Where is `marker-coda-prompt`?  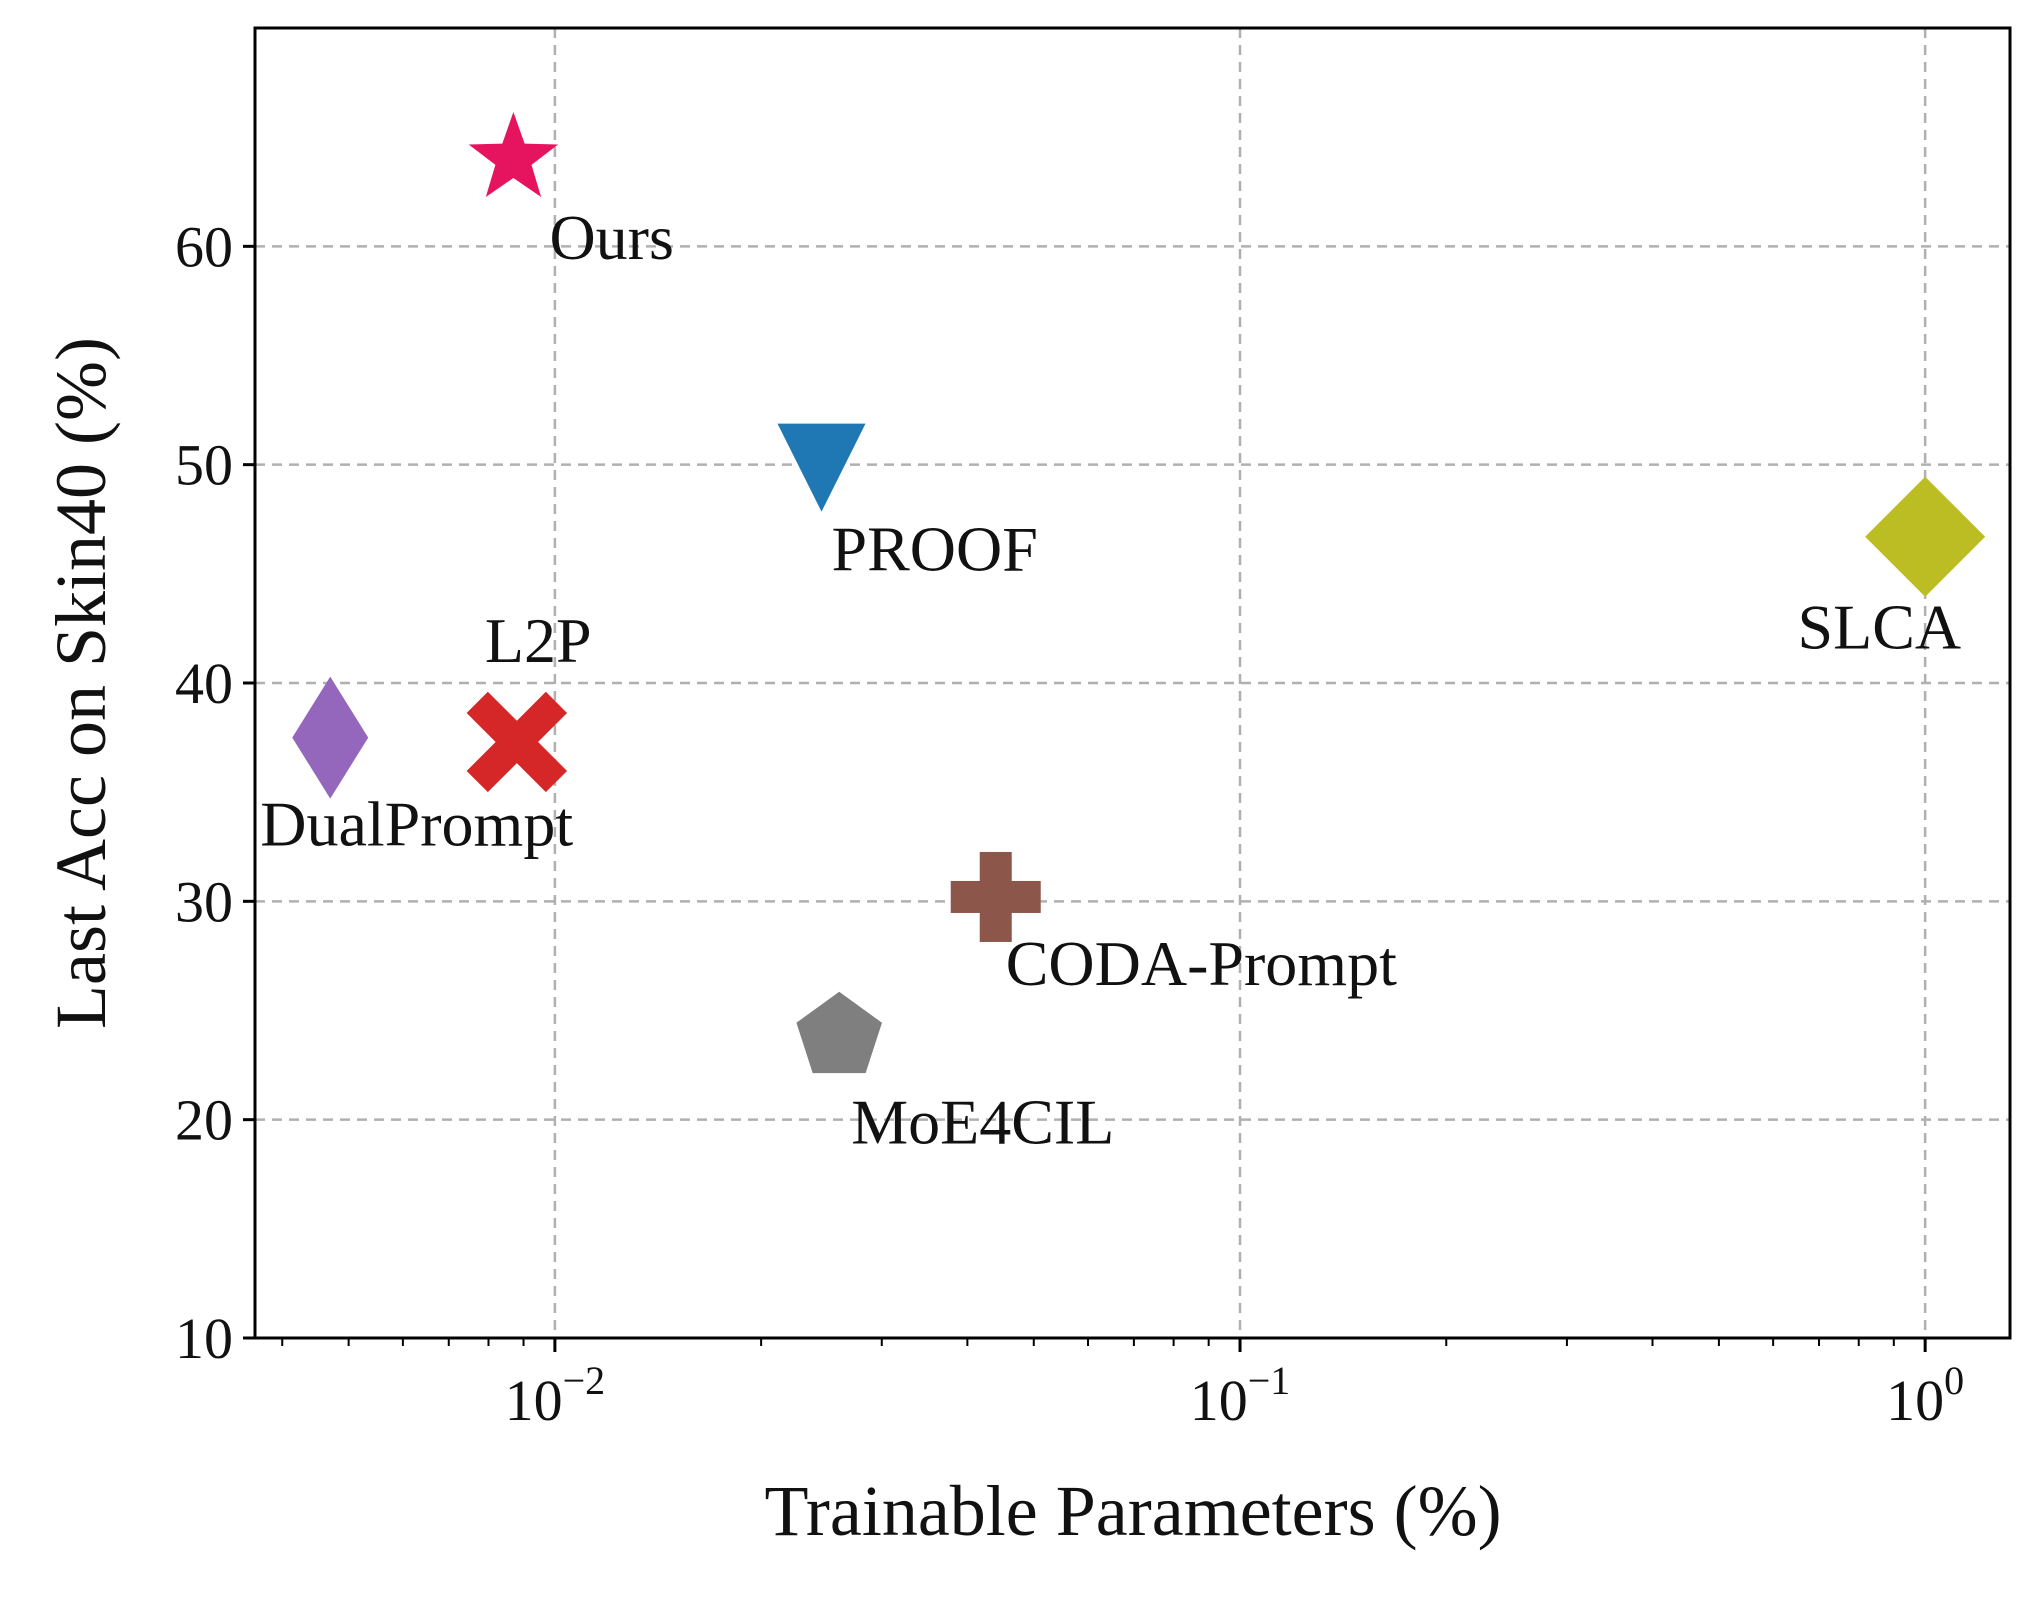
marker-coda-prompt is located at coordinates (995, 896).